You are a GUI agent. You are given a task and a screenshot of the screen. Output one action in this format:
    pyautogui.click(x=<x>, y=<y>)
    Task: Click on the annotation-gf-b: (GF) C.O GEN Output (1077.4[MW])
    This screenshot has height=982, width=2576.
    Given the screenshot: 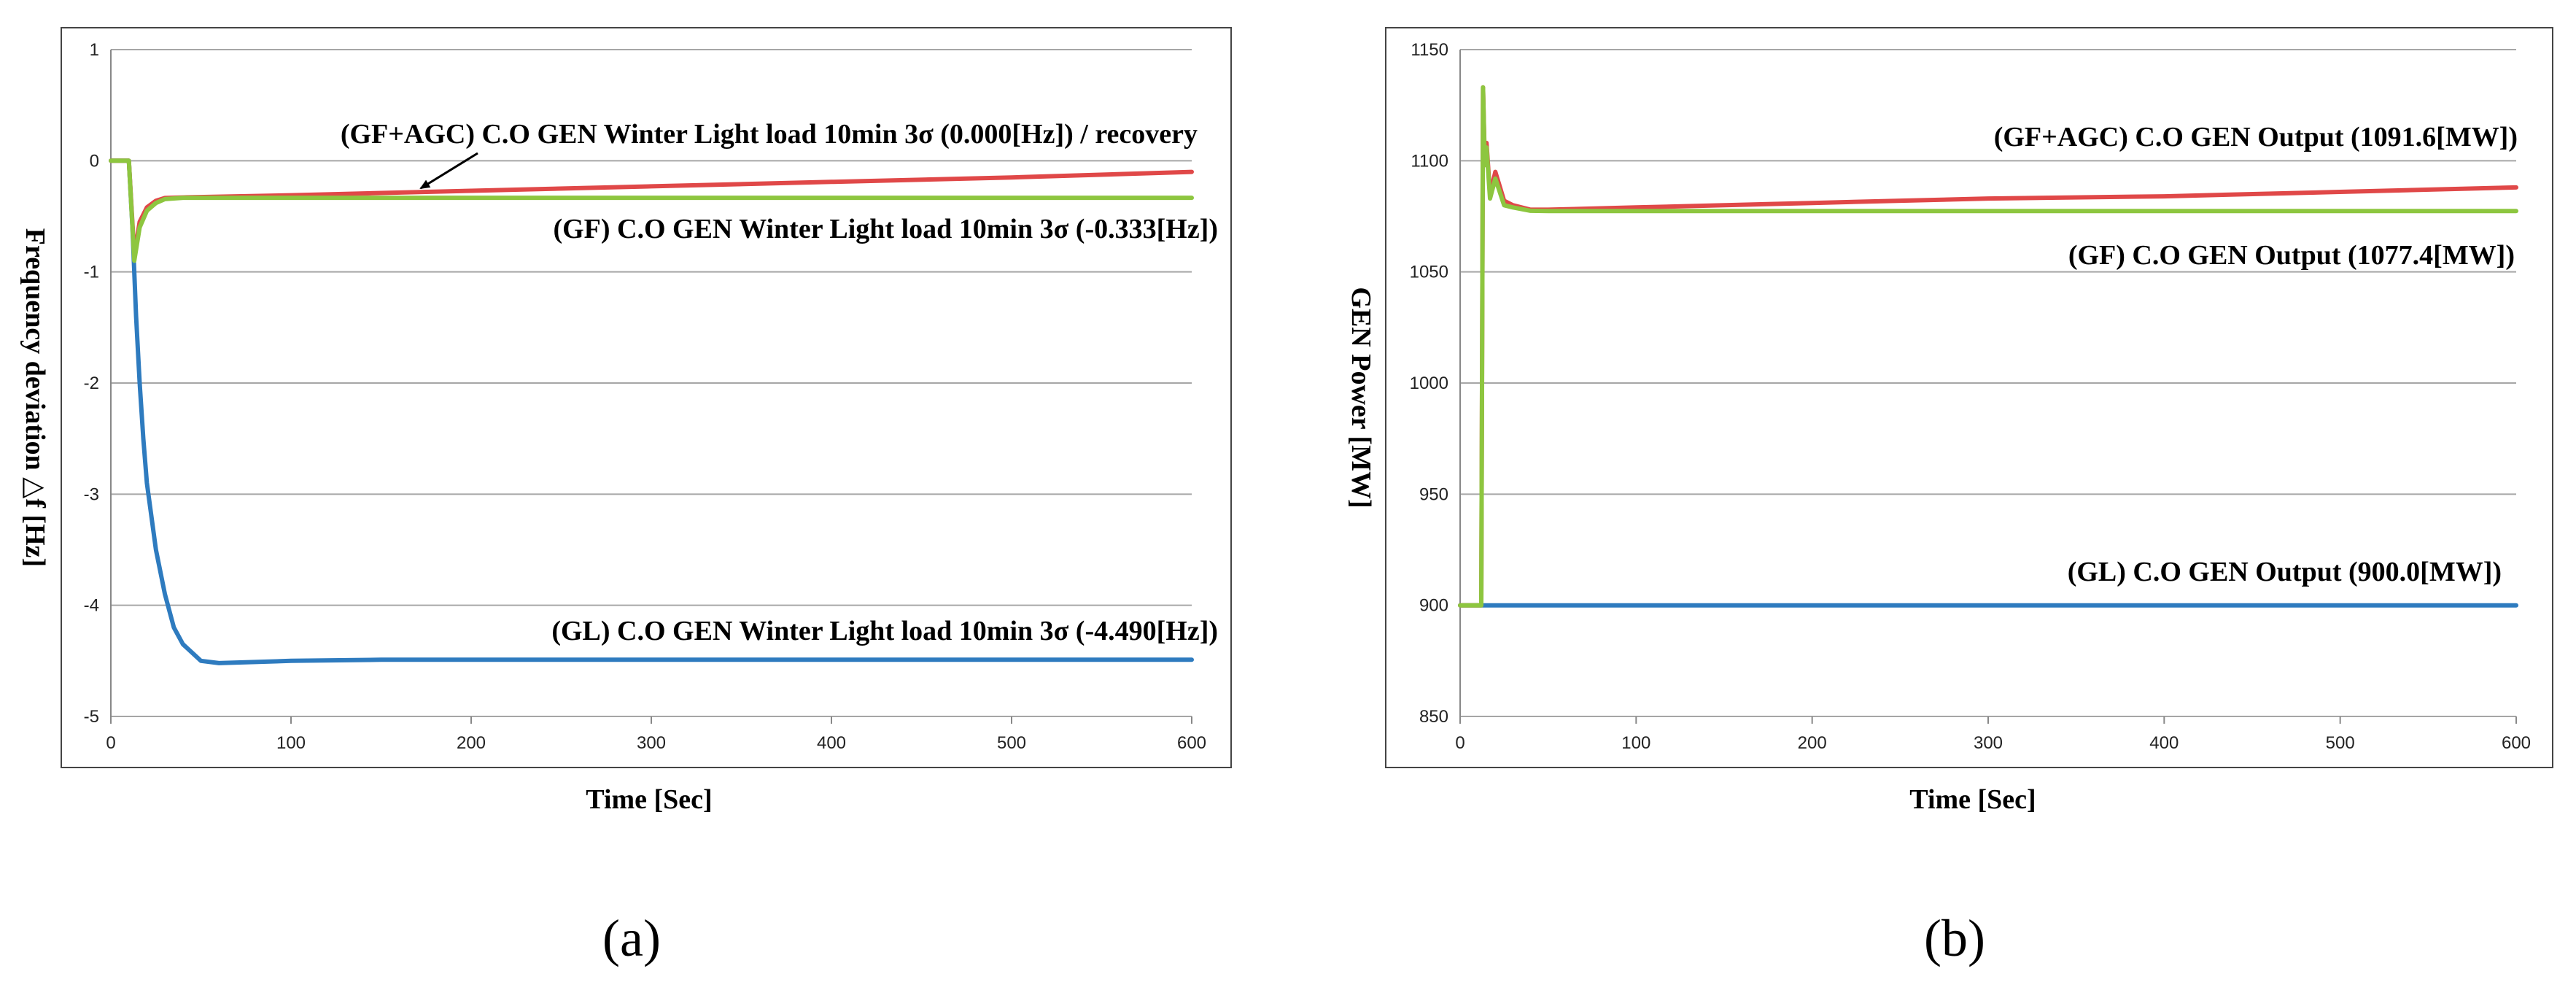 What is the action you would take?
    pyautogui.click(x=2292, y=255)
    